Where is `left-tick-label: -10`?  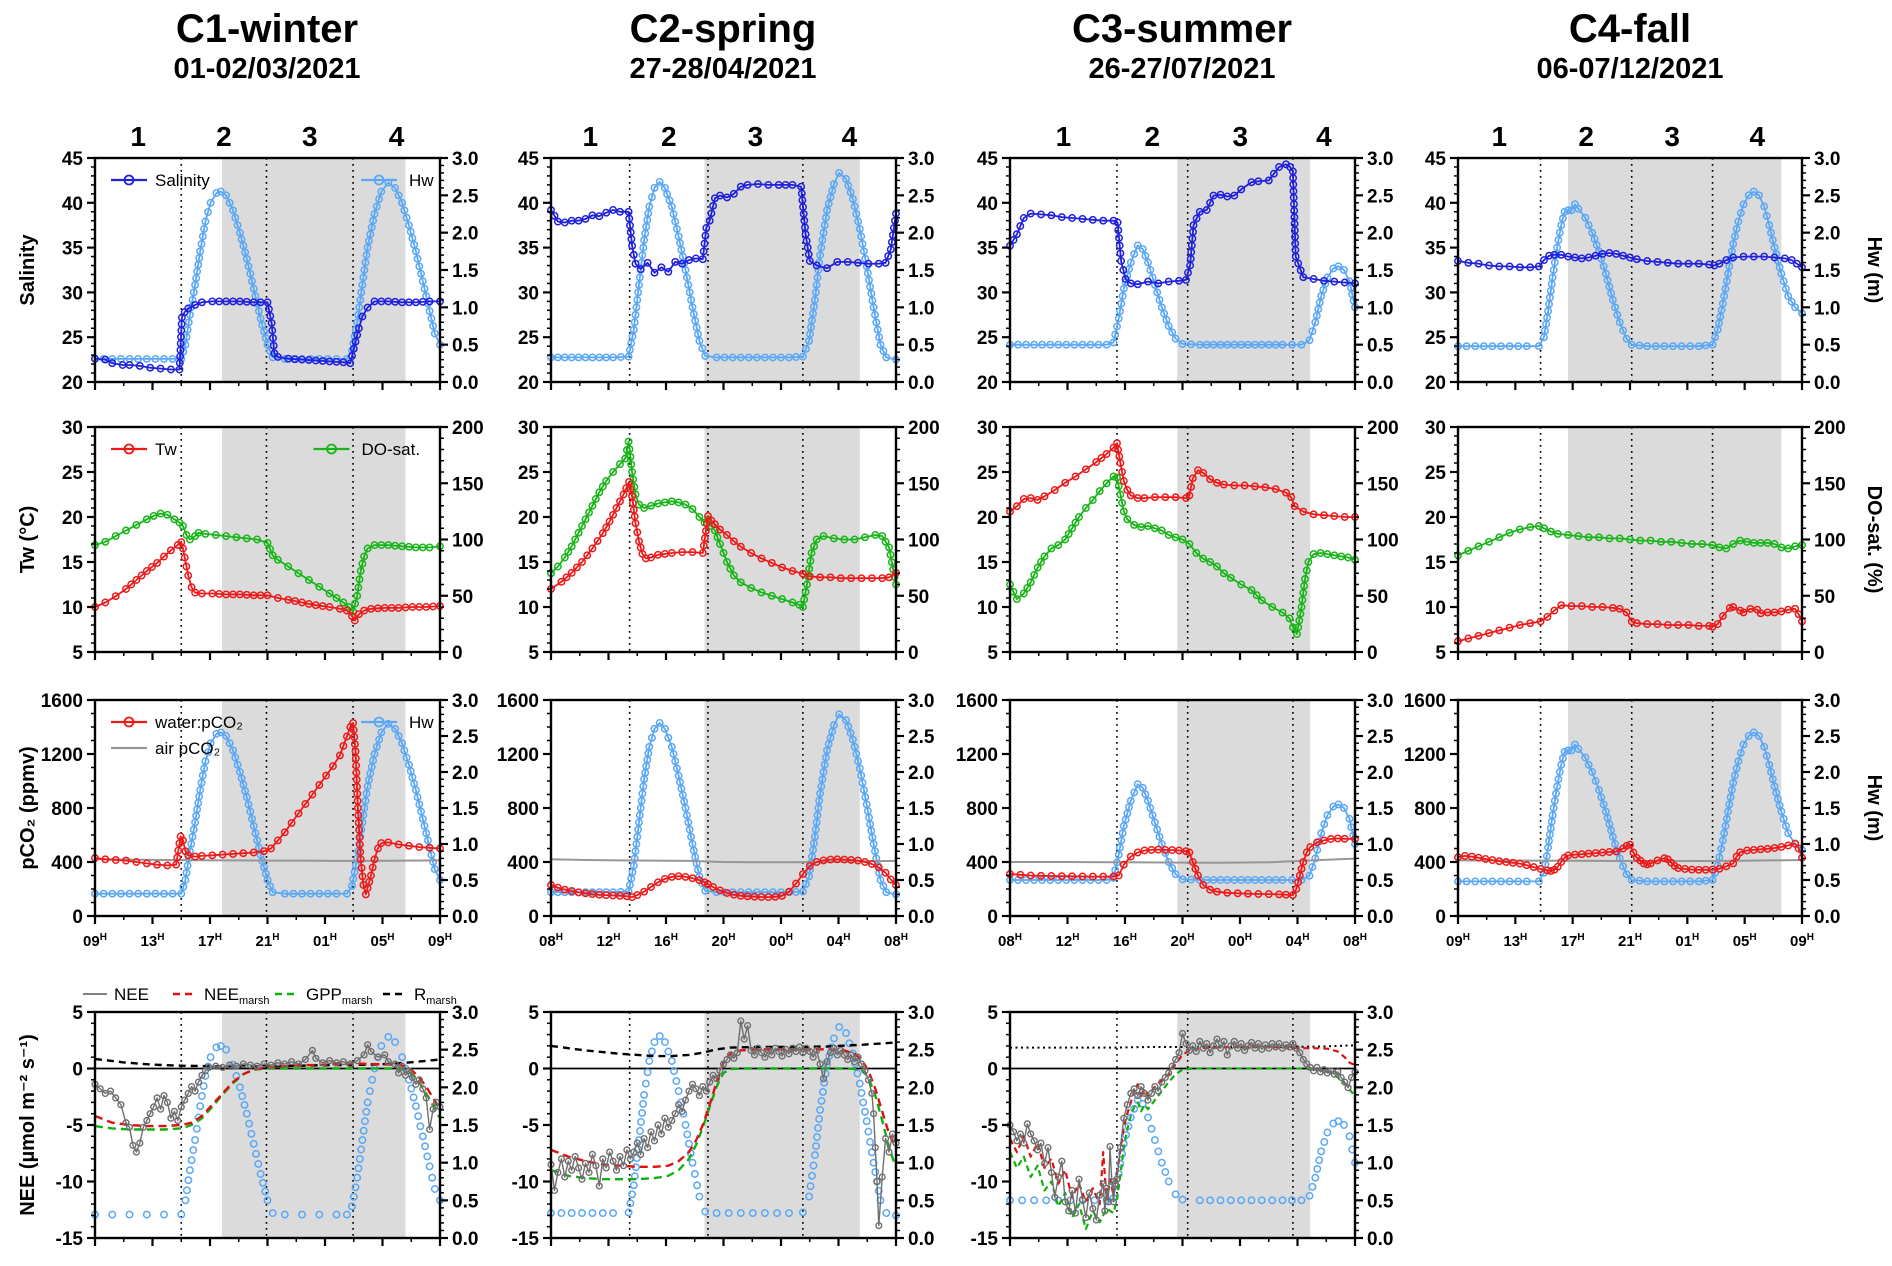 left-tick-label: -10 is located at coordinates (69, 1183).